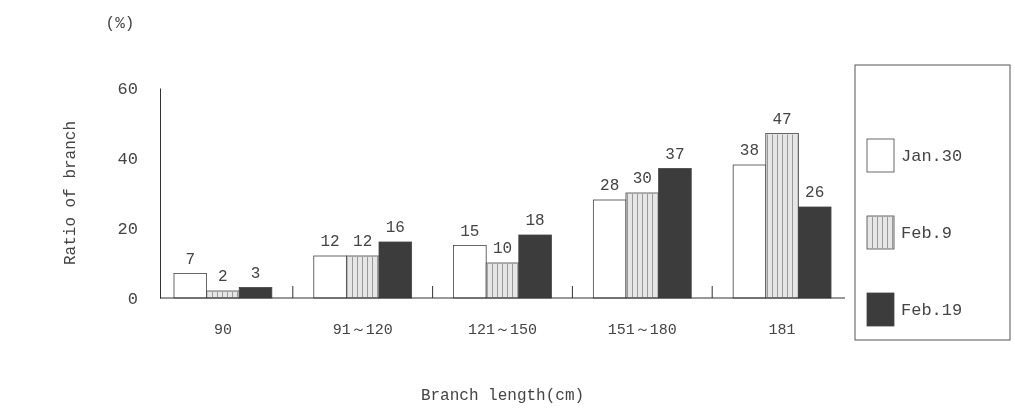 The image size is (1015, 412). I want to click on data-label: 30, so click(642, 179).